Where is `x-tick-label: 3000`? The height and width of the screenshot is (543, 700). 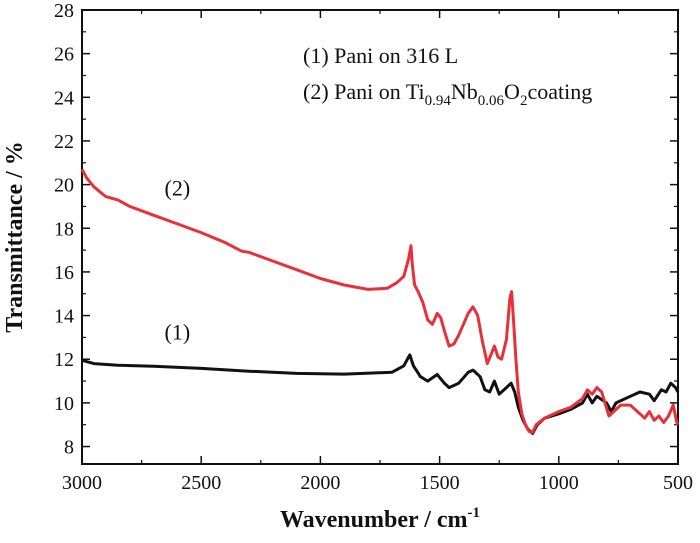 x-tick-label: 3000 is located at coordinates (82, 483).